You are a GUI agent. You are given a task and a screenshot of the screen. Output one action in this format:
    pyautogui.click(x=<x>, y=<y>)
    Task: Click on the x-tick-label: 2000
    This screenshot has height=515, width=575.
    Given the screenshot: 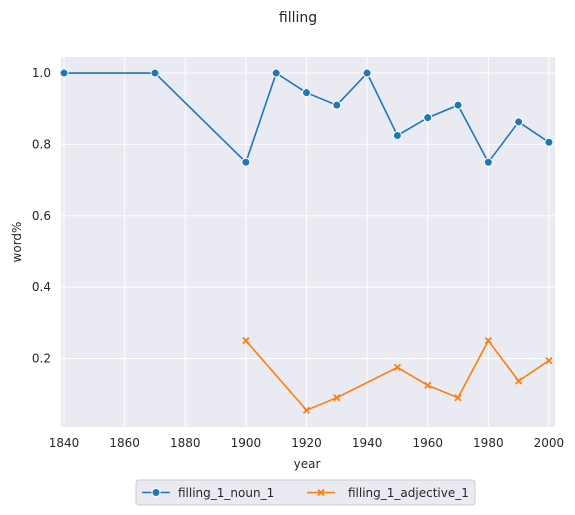 What is the action you would take?
    pyautogui.click(x=549, y=443)
    